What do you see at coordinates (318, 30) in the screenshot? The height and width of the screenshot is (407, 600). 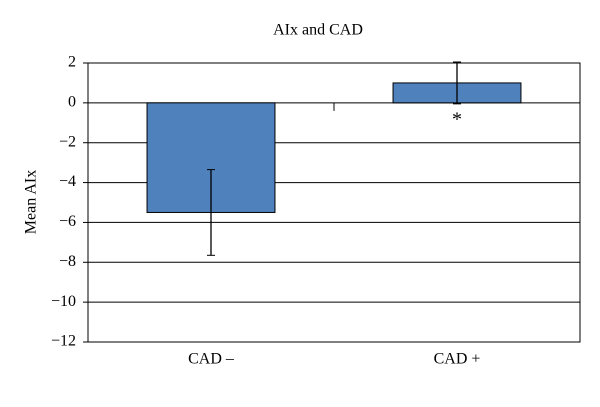 I see `chart-title: AIx and CAD` at bounding box center [318, 30].